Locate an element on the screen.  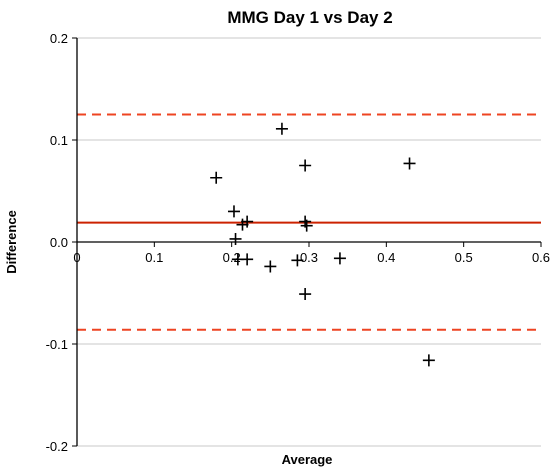
y-tick-label-0: 0.2 is located at coordinates (59, 38).